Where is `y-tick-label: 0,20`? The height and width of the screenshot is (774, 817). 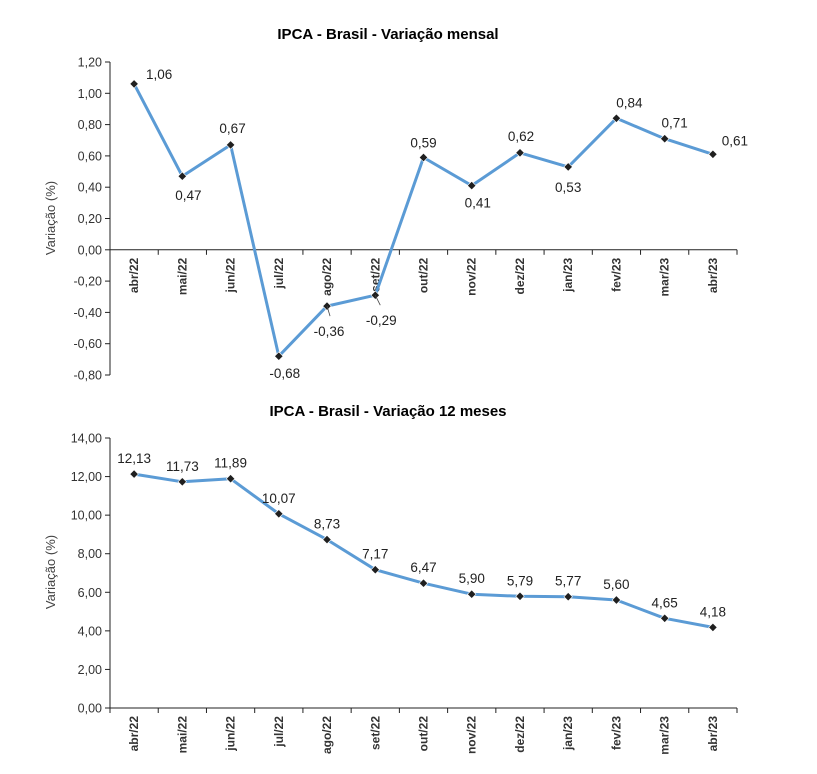
y-tick-label: 0,20 is located at coordinates (90, 219).